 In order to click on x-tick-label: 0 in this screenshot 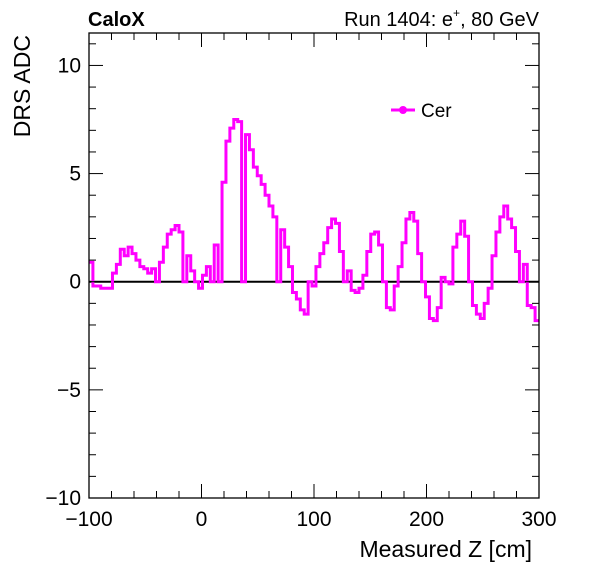, I will do `click(202, 519)`.